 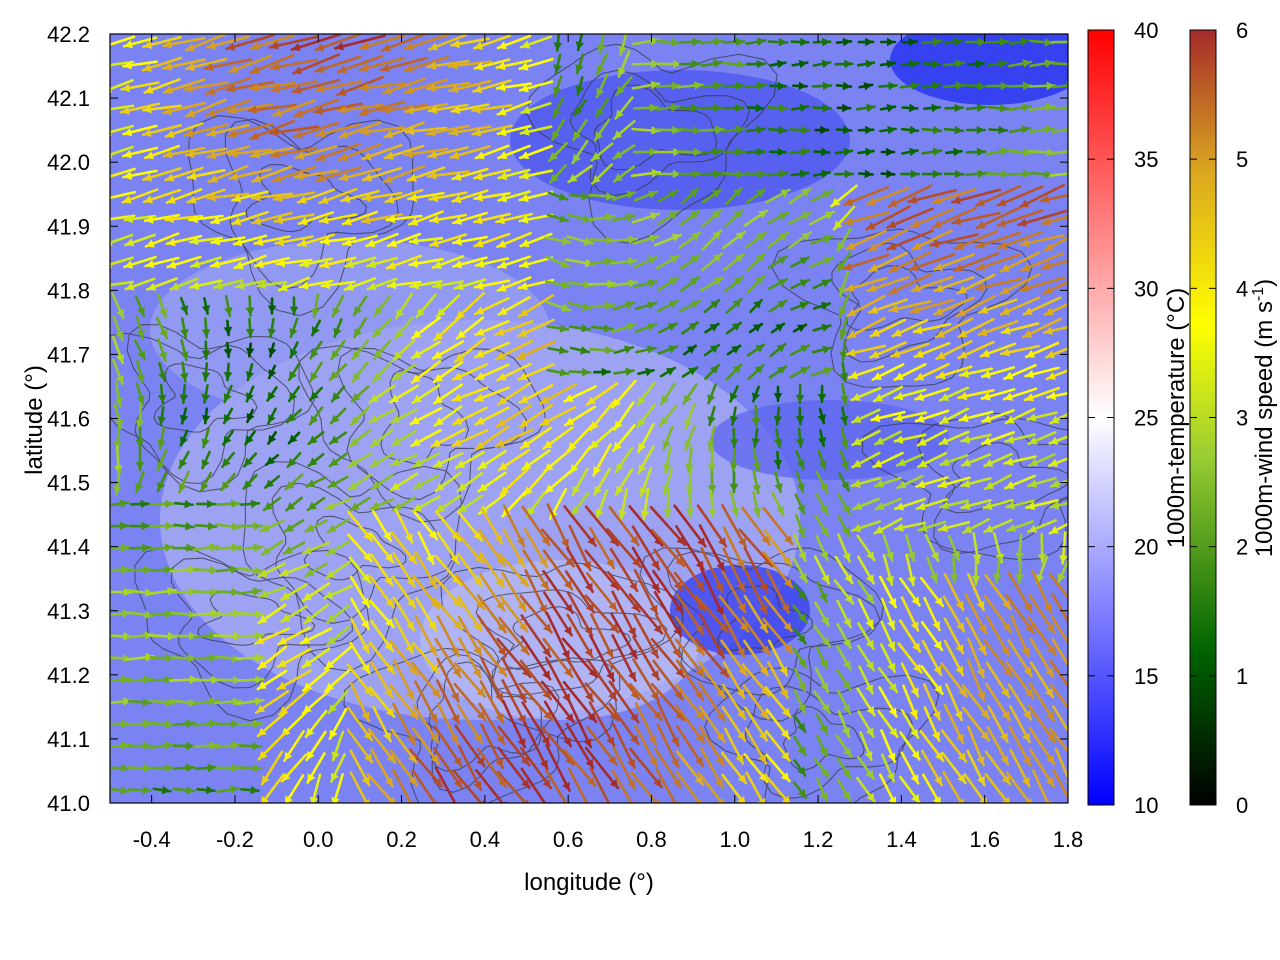 I want to click on wind-speed-colorbar-tick-label: 0, so click(x=1242, y=805).